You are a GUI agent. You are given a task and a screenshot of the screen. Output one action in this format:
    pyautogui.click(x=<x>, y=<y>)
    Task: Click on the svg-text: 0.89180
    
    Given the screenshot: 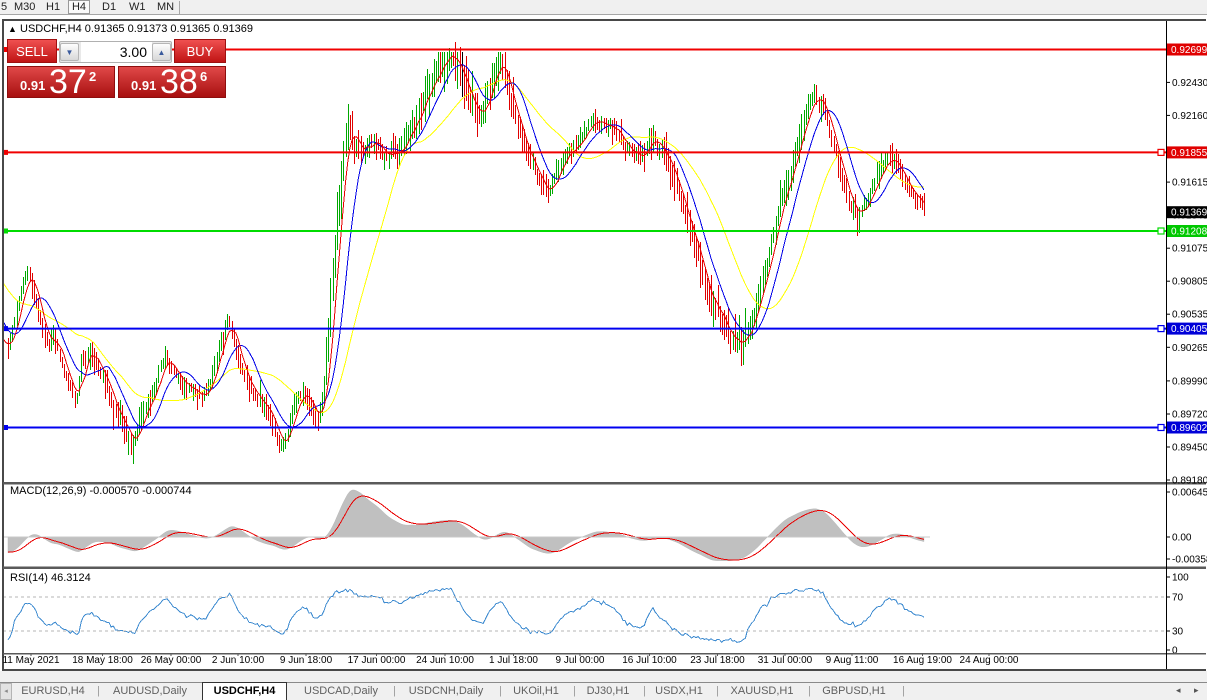 What is the action you would take?
    pyautogui.click(x=1189, y=481)
    